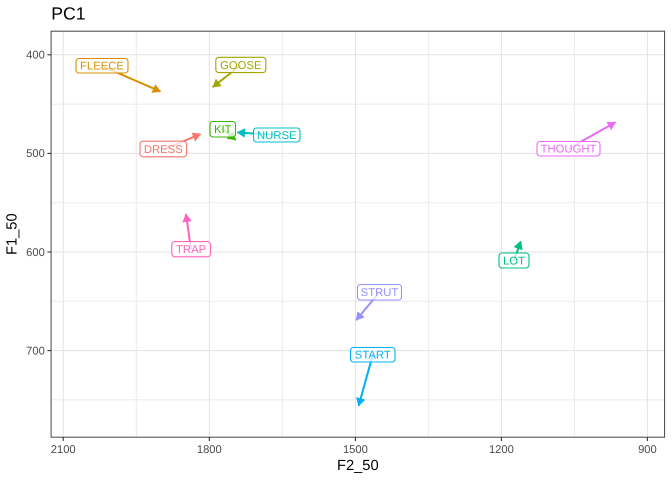  What do you see at coordinates (209, 450) in the screenshot?
I see `svg-text: 1800` at bounding box center [209, 450].